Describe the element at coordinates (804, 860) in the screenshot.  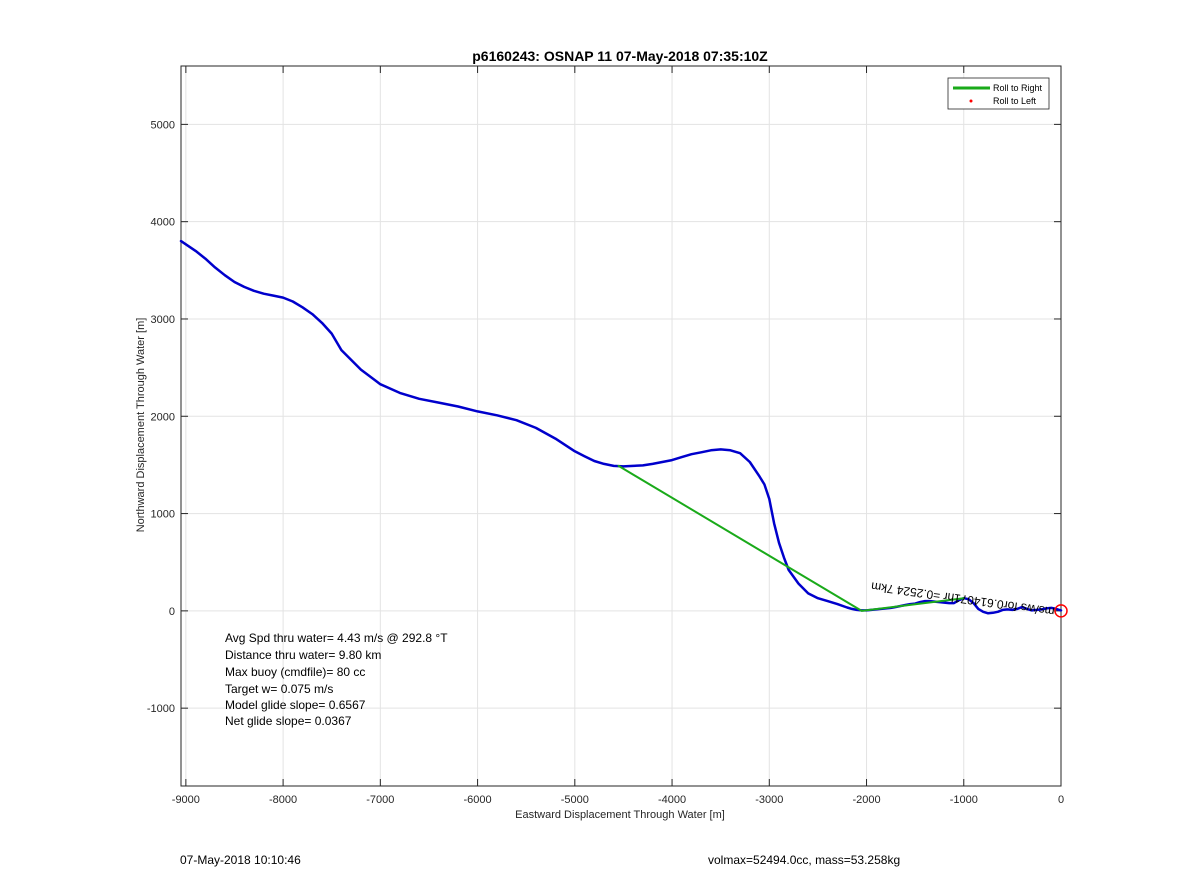
I see `footer-mass-info: volmax=52494.0cc, mass=53.258kg` at that location.